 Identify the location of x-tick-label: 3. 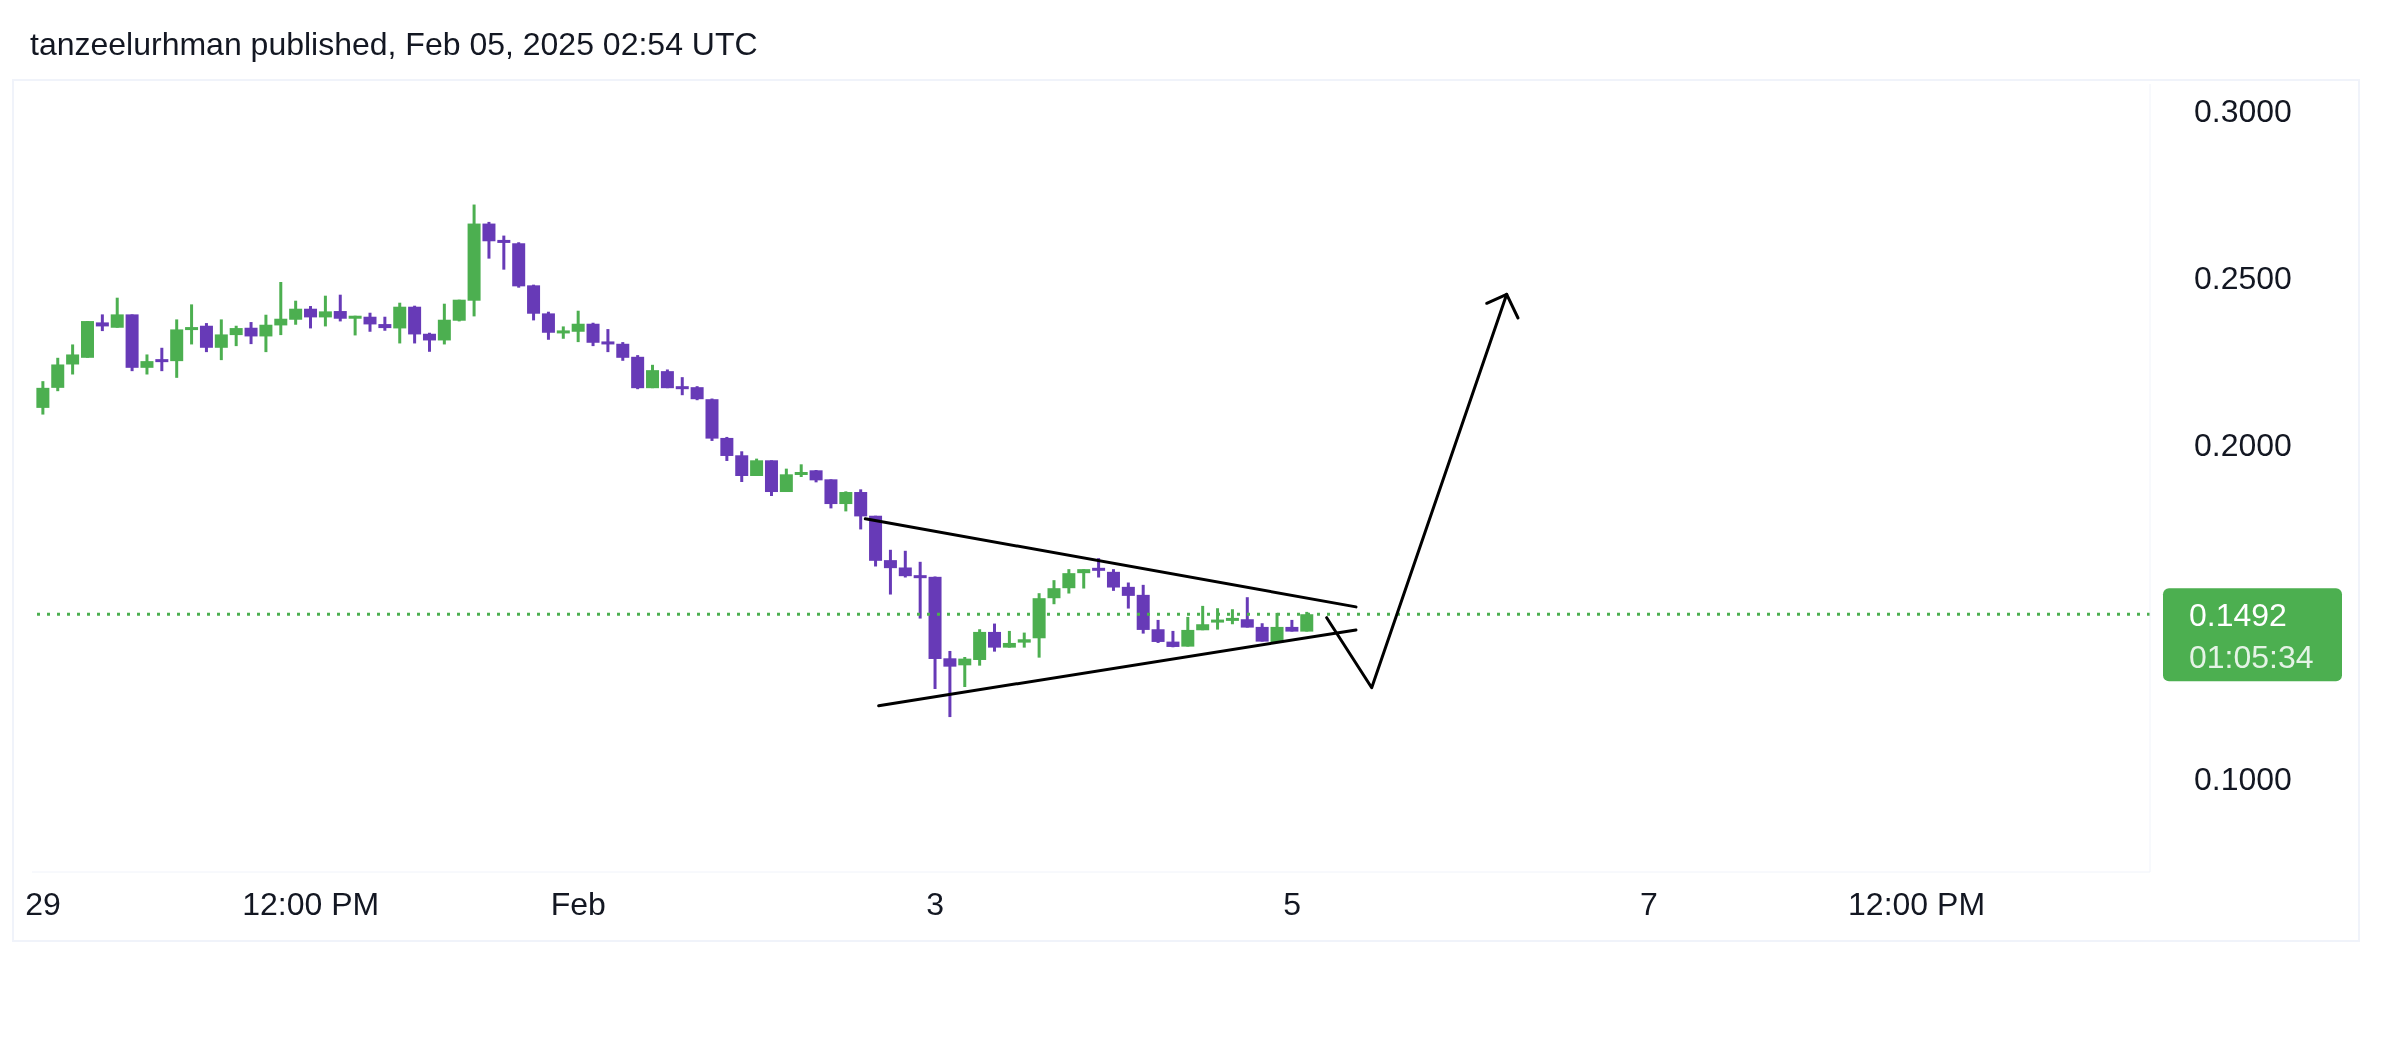
(935, 903).